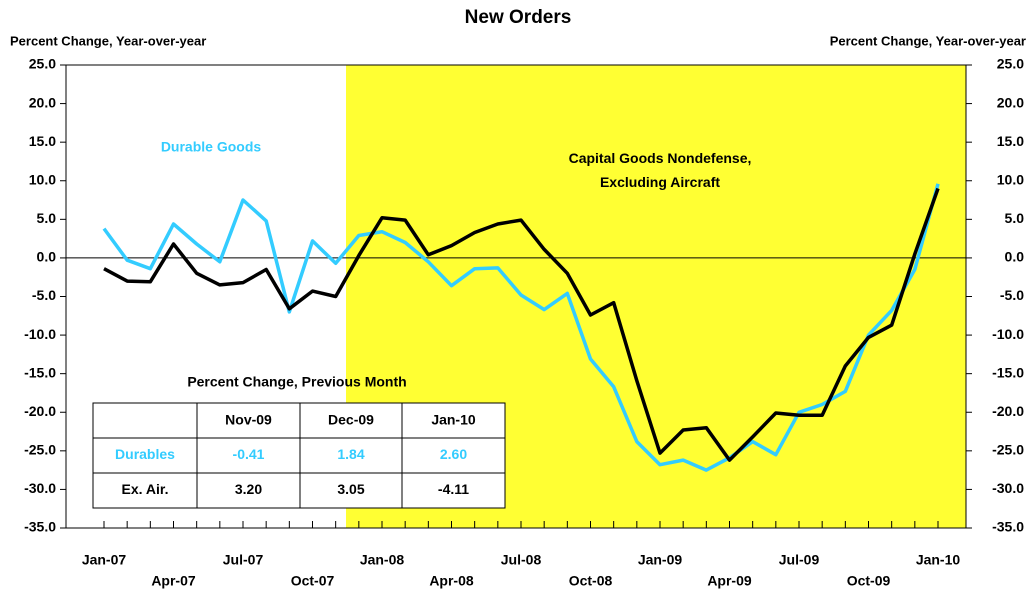 This screenshot has width=1036, height=597. I want to click on y2-tick-label: 0.0, so click(1015, 257).